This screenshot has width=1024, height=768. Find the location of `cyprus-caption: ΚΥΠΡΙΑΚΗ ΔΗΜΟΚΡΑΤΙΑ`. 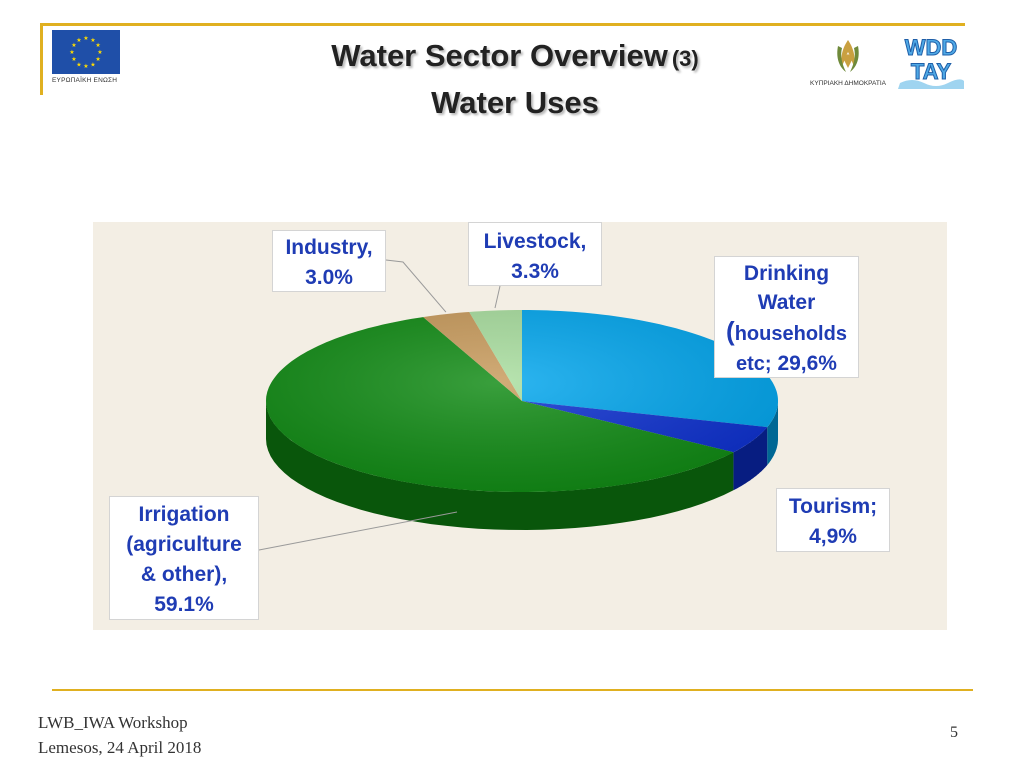

cyprus-caption: ΚΥΠΡΙΑΚΗ ΔΗΜΟΚΡΑΤΙΑ is located at coordinates (848, 83).